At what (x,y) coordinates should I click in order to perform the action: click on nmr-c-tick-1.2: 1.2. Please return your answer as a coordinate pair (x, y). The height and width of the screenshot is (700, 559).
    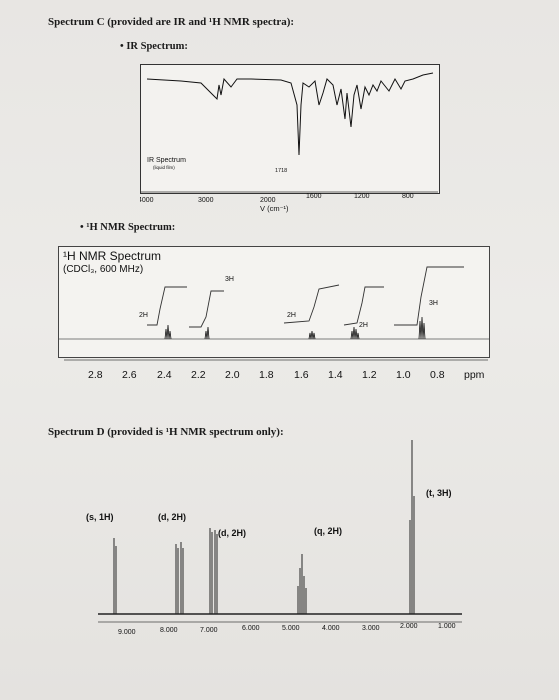
    Looking at the image, I should click on (369, 375).